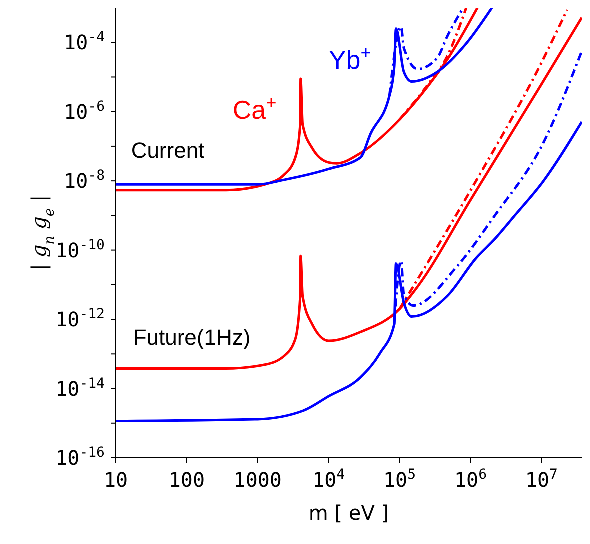 The image size is (590, 544). What do you see at coordinates (400, 479) in the screenshot?
I see `x-tick-label: 10$^{5}$` at bounding box center [400, 479].